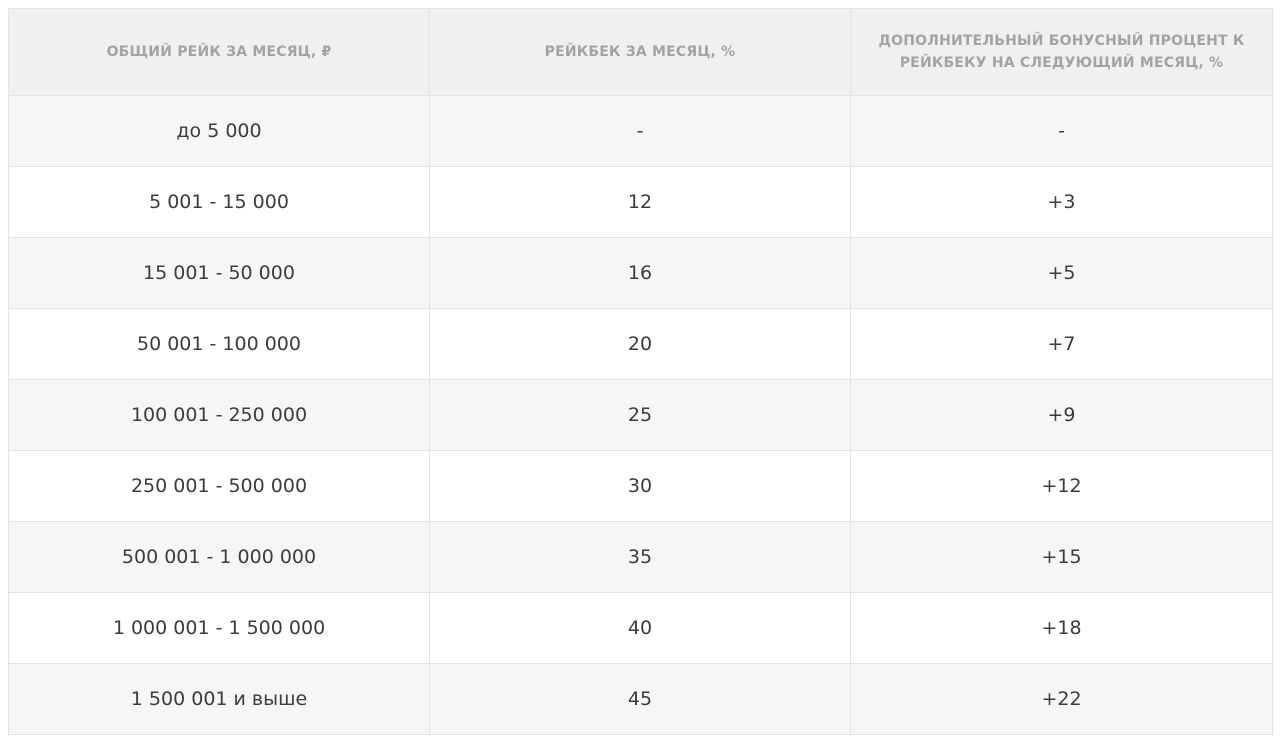 The image size is (1282, 746). I want to click on table-row: 50 001 - 100 000 20 +7, so click(640, 344).